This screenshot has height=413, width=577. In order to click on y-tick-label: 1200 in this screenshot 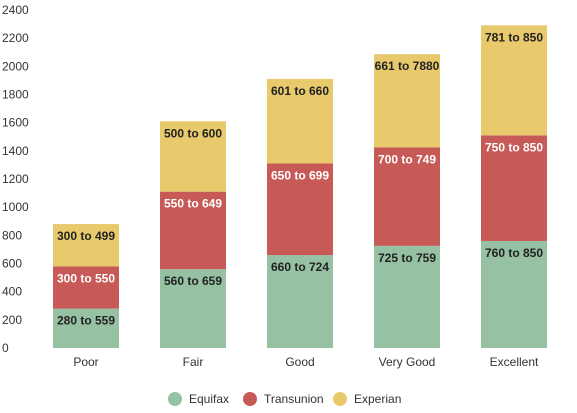, I will do `click(15, 179)`.